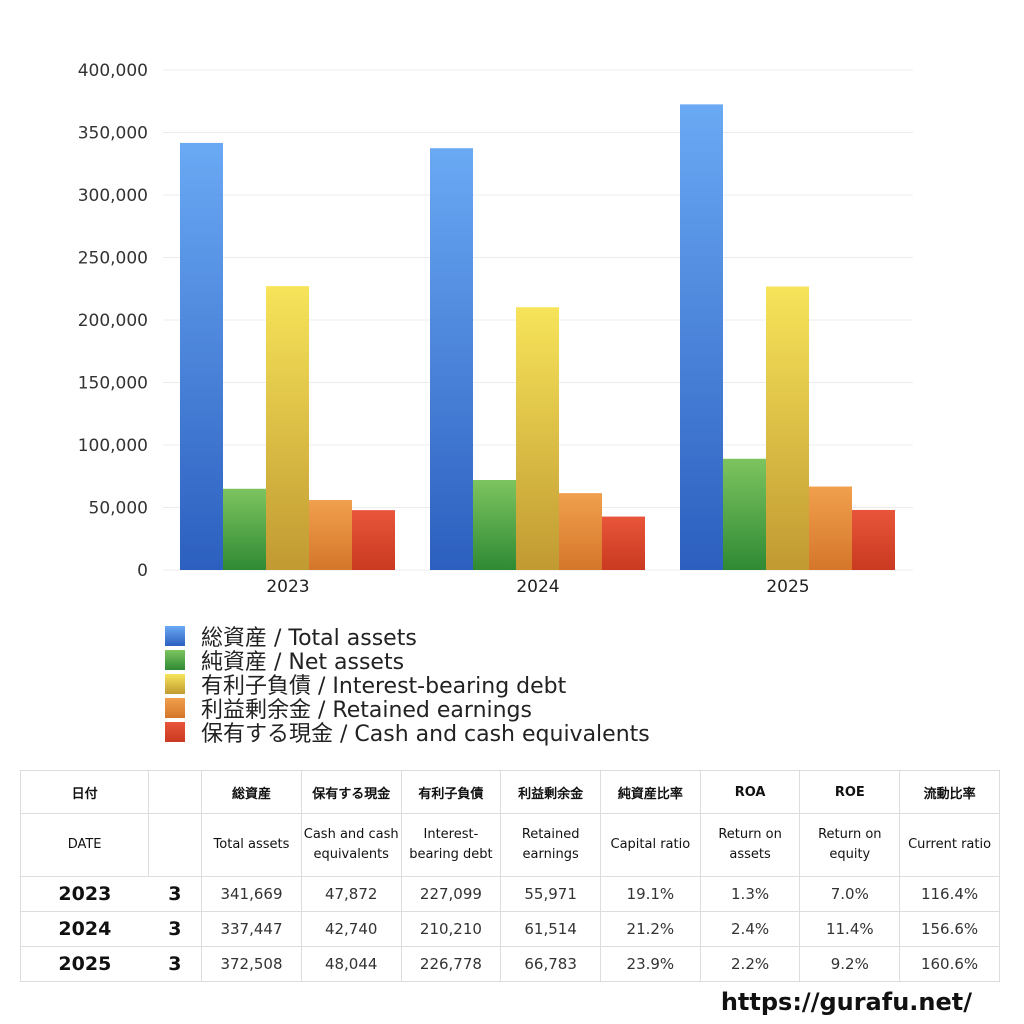 The width and height of the screenshot is (1024, 1024). Describe the element at coordinates (351, 964) in the screenshot. I see `table-cell: 48,044` at that location.